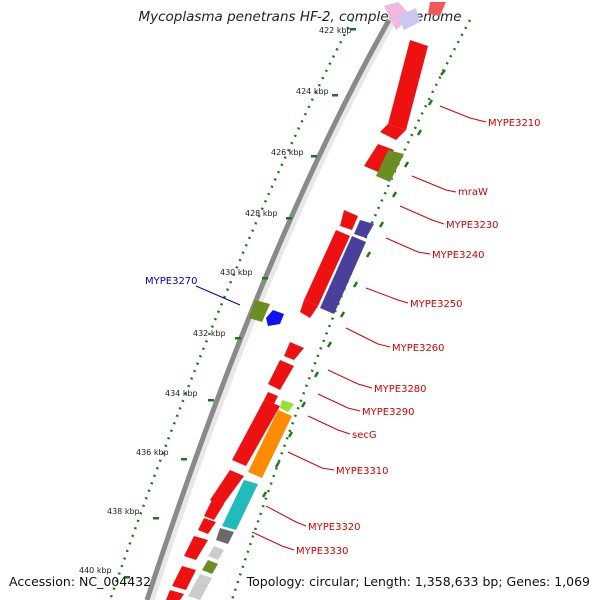 The image size is (600, 600). What do you see at coordinates (388, 412) in the screenshot?
I see `gene-label: MYPE3290` at bounding box center [388, 412].